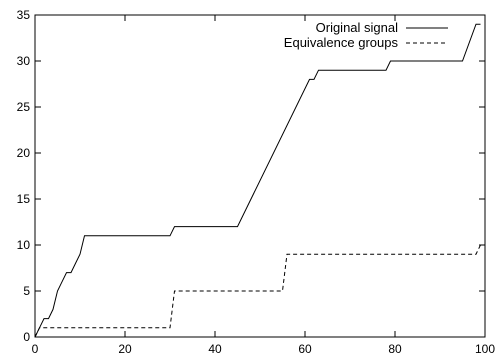 The width and height of the screenshot is (499, 360). What do you see at coordinates (395, 349) in the screenshot?
I see `x-tick-label: 80` at bounding box center [395, 349].